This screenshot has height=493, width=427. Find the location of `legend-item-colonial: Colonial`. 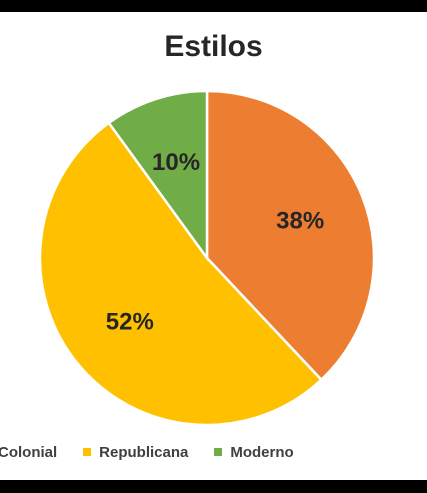

legend-item-colonial: Colonial is located at coordinates (28, 452).